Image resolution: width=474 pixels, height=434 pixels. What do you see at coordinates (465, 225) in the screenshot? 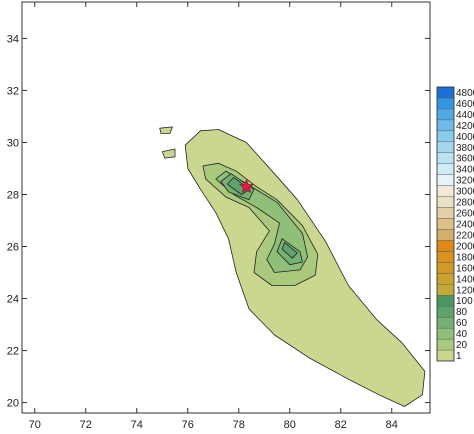
I see `colorbar-label: 2400` at bounding box center [465, 225].